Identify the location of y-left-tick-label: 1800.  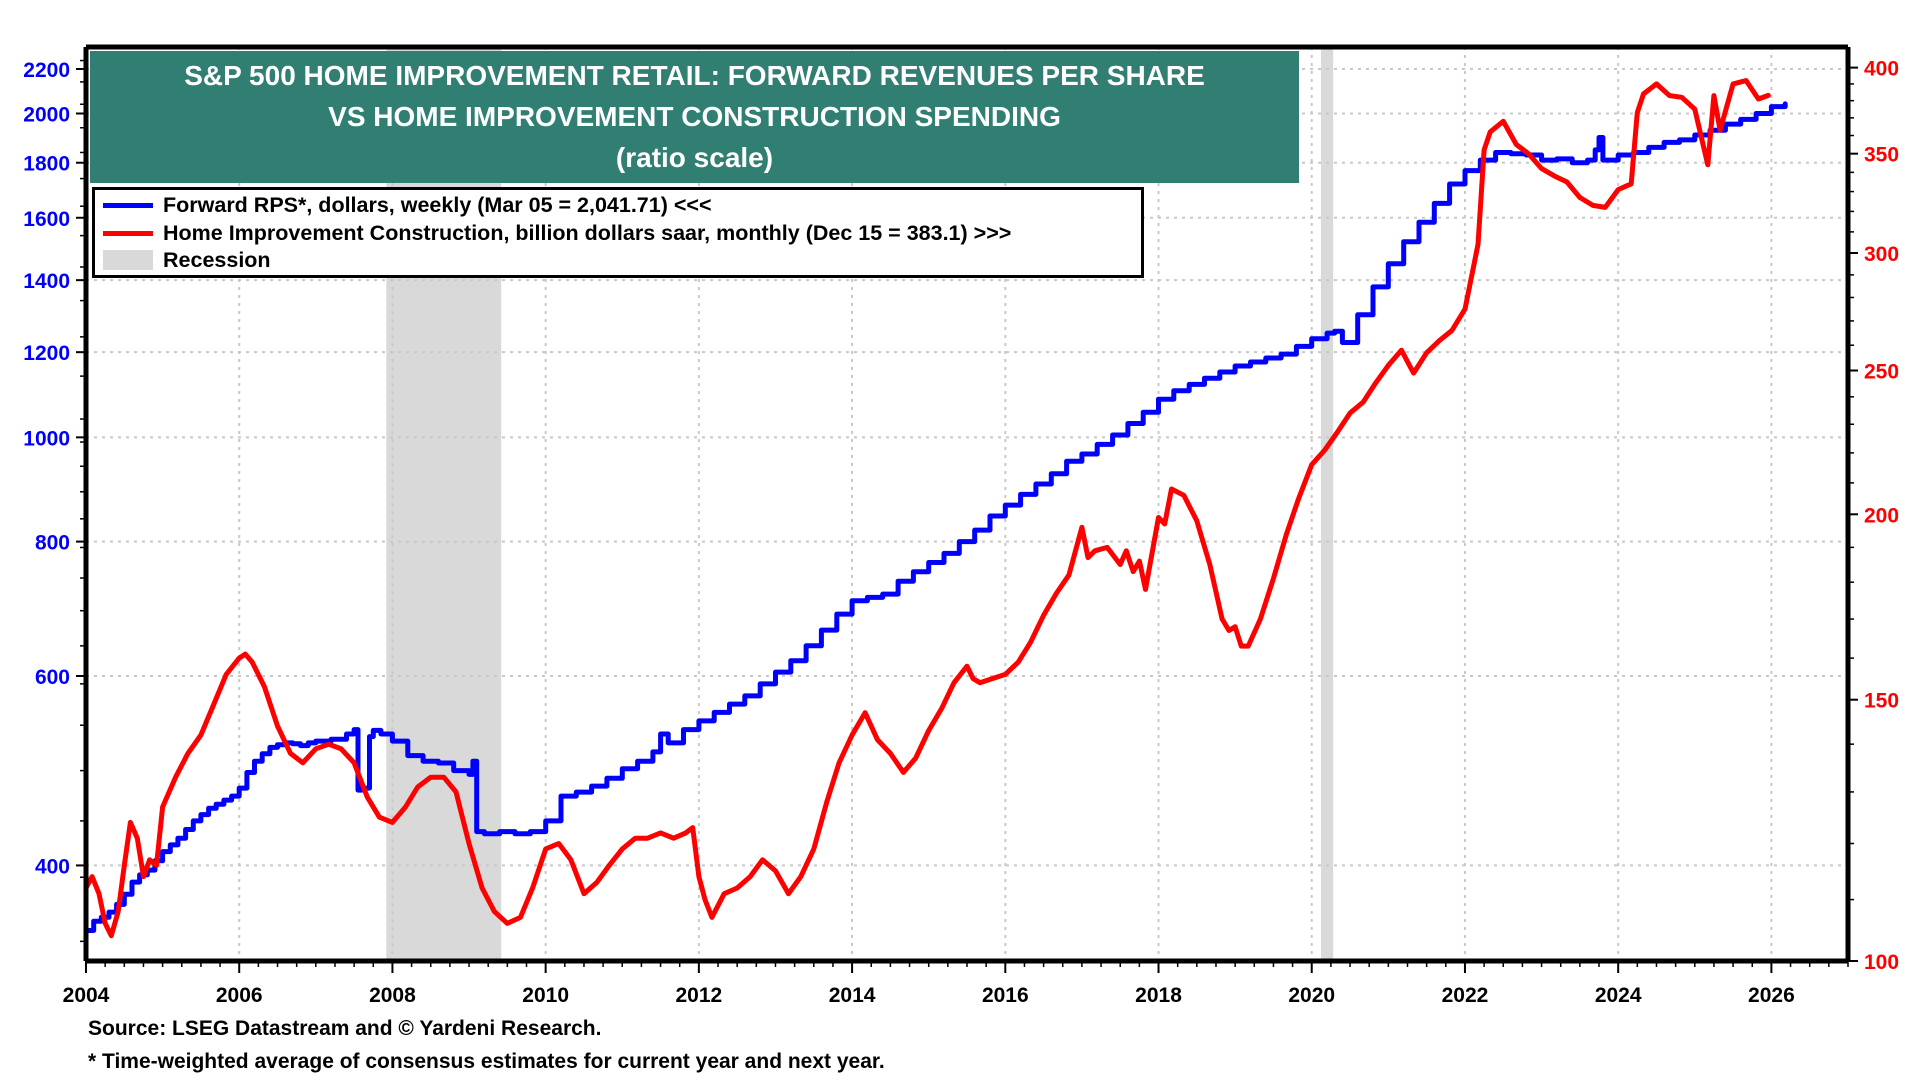
(46, 164).